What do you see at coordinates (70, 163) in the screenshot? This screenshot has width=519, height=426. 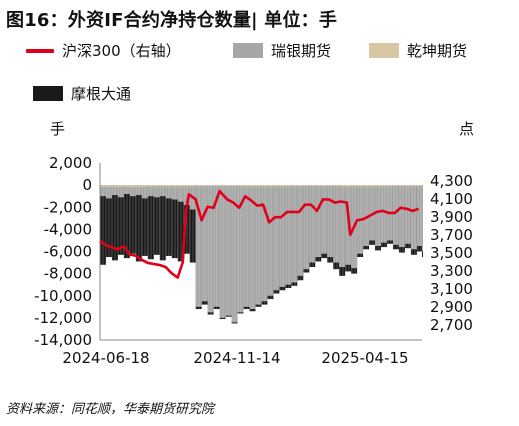 I see `left-tick-label: 2,000` at bounding box center [70, 163].